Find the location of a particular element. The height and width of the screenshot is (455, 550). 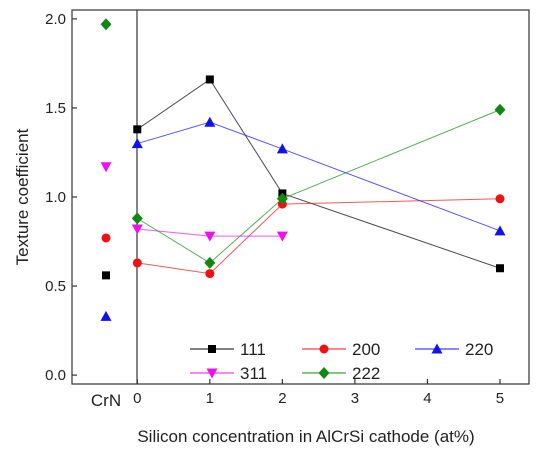

y-axis: 0.0 0.5 1.0 1.5 2.0 is located at coordinates (61, 197).